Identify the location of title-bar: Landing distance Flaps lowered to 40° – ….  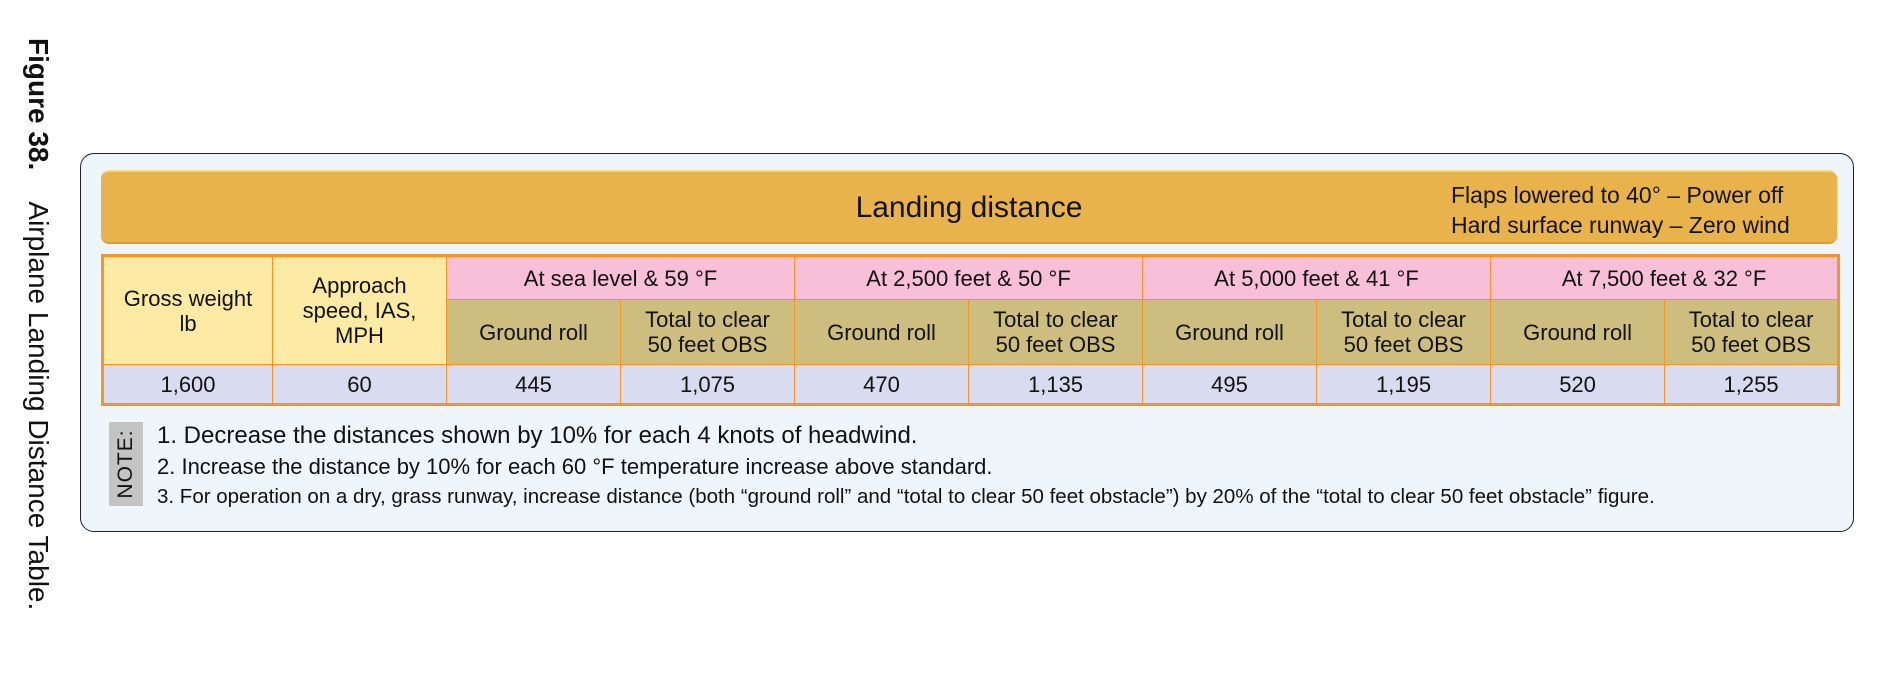
(969, 207).